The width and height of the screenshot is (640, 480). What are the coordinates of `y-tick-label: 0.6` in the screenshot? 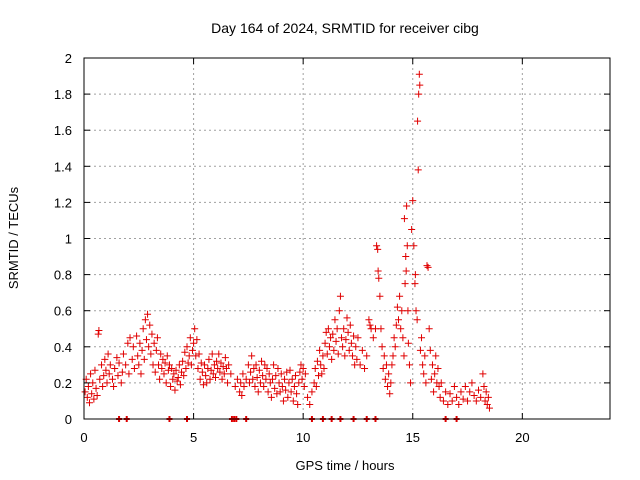 It's located at (63, 311).